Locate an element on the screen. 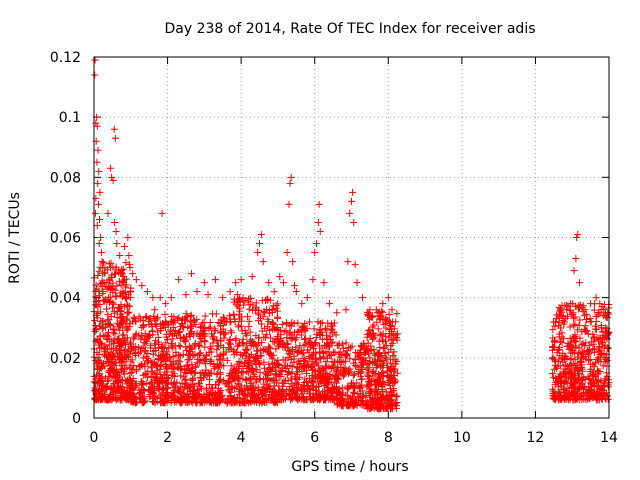 This screenshot has width=640, height=480. y-tick-label: 0.08 is located at coordinates (65, 178).